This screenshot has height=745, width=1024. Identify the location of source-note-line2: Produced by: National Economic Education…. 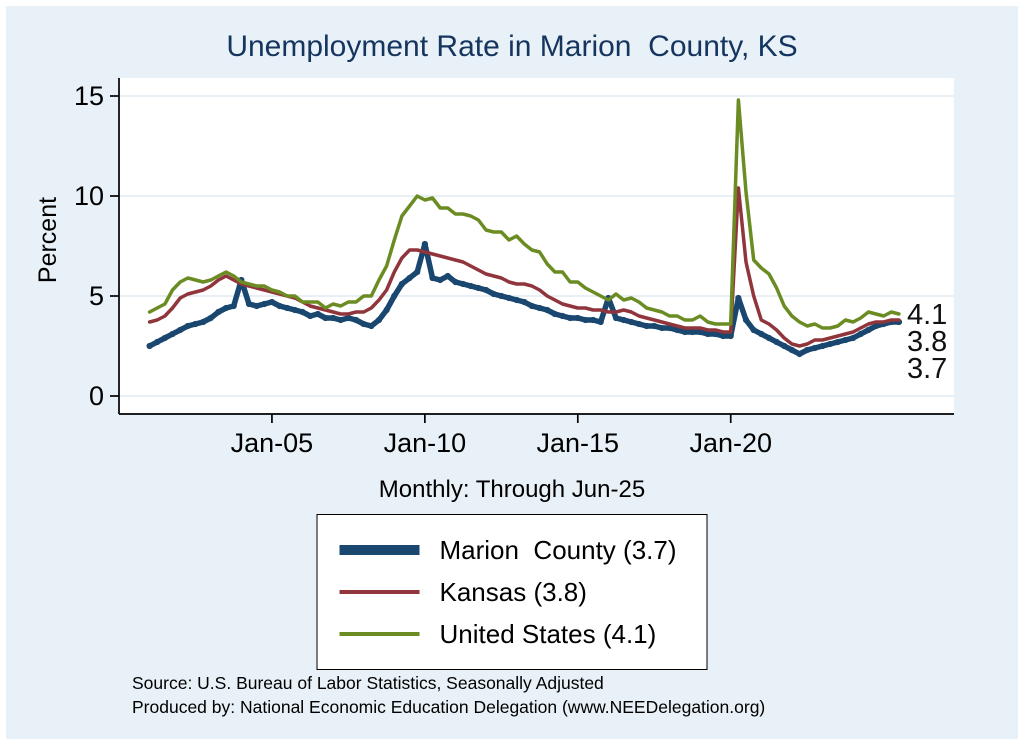
(449, 706).